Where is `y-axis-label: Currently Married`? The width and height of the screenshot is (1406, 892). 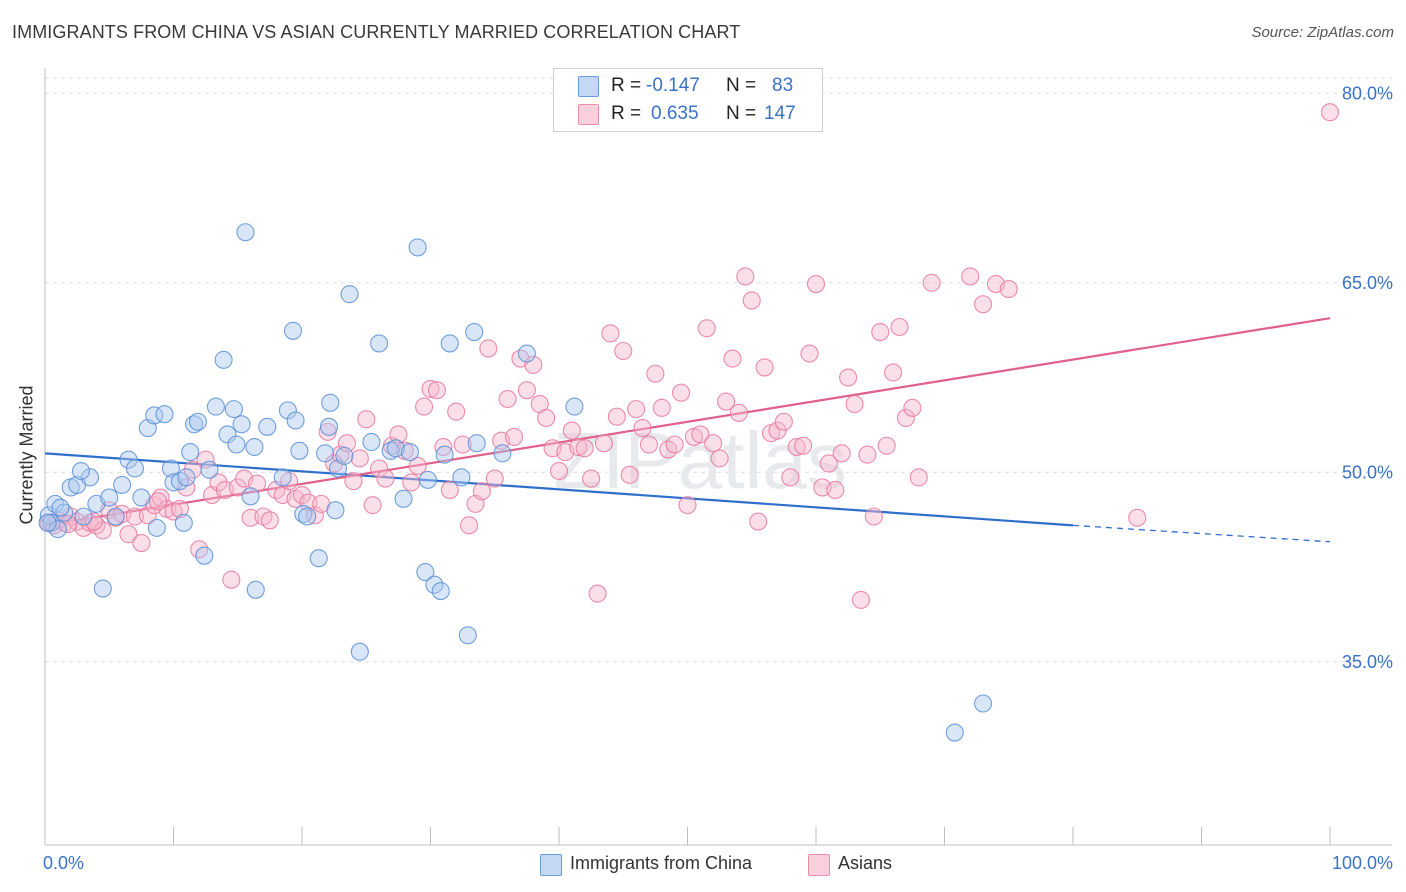
y-axis-label: Currently Married is located at coordinates (26, 455).